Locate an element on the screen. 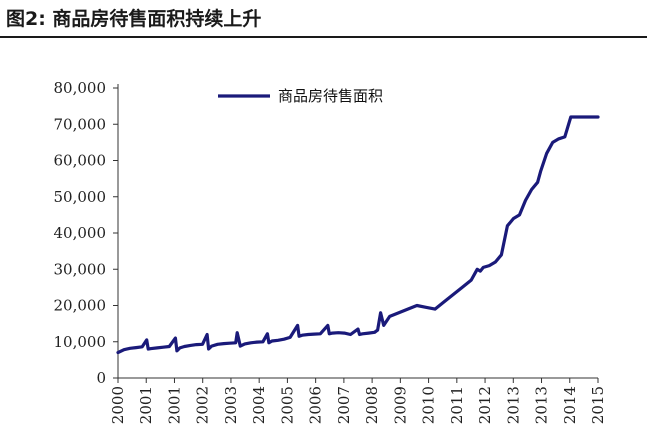 Image resolution: width=647 pixels, height=446 pixels. legend: 商品房待售面积 is located at coordinates (300, 96).